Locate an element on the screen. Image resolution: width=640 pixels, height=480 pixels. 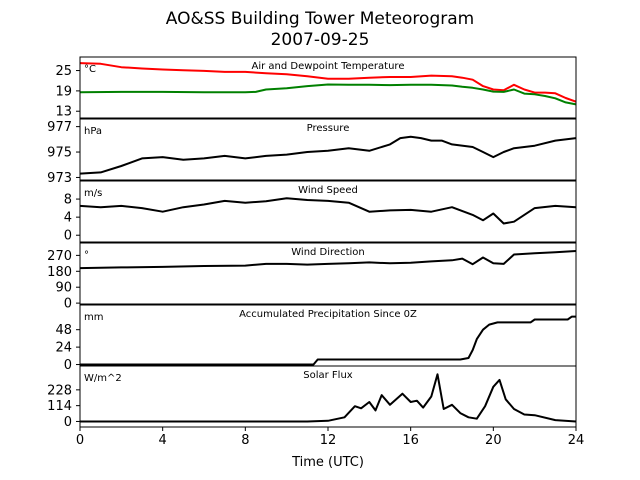
x-tick-label-0: 0 is located at coordinates (80, 440).